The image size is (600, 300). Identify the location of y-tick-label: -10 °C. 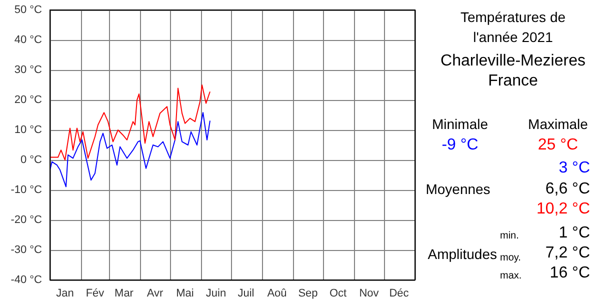
(26, 190).